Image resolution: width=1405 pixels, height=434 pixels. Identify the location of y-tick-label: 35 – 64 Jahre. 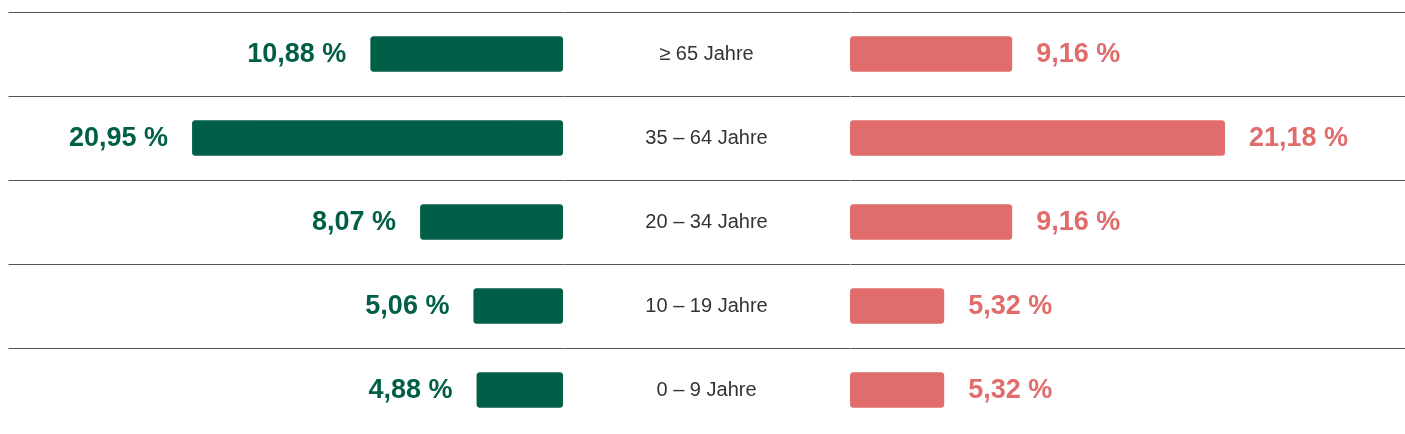
(706, 137).